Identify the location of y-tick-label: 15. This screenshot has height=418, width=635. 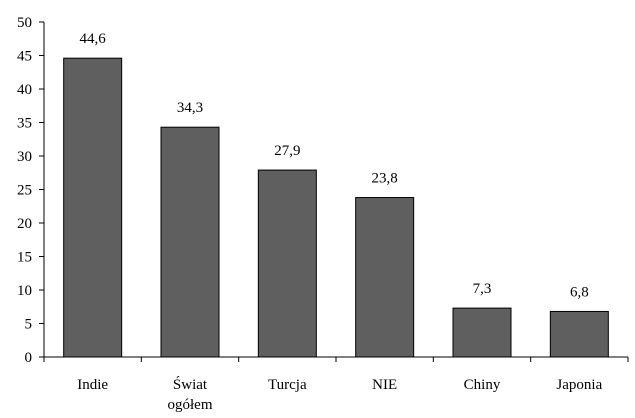
(24, 258).